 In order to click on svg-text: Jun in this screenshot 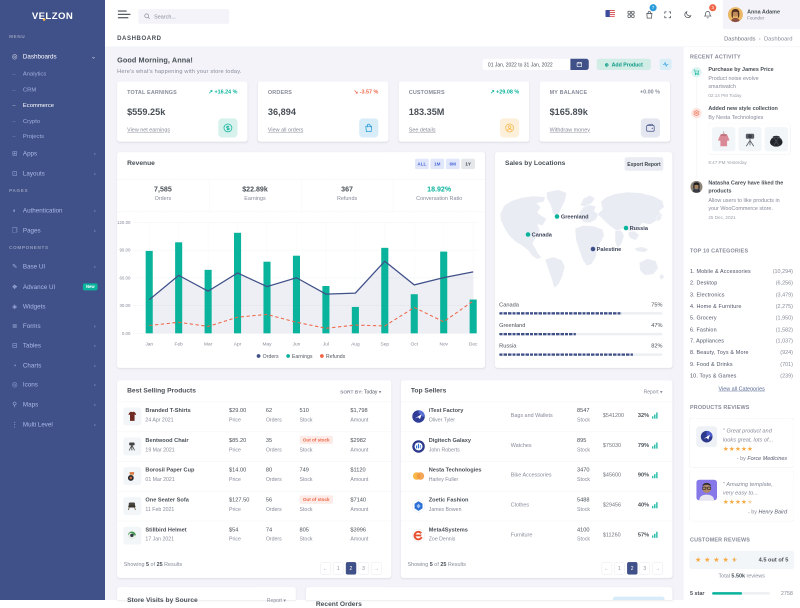, I will do `click(297, 344)`.